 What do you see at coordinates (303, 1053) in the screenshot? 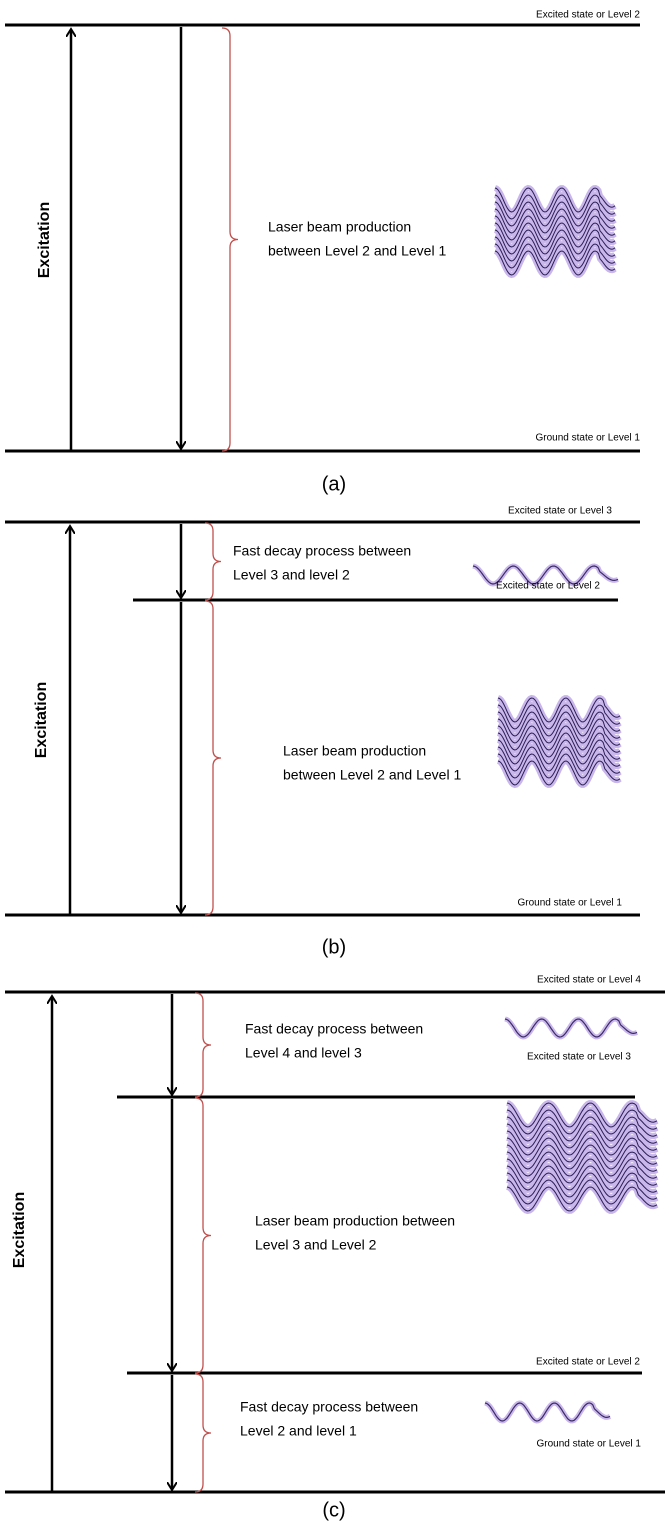
I see `process-label: Level 4 and level 3` at bounding box center [303, 1053].